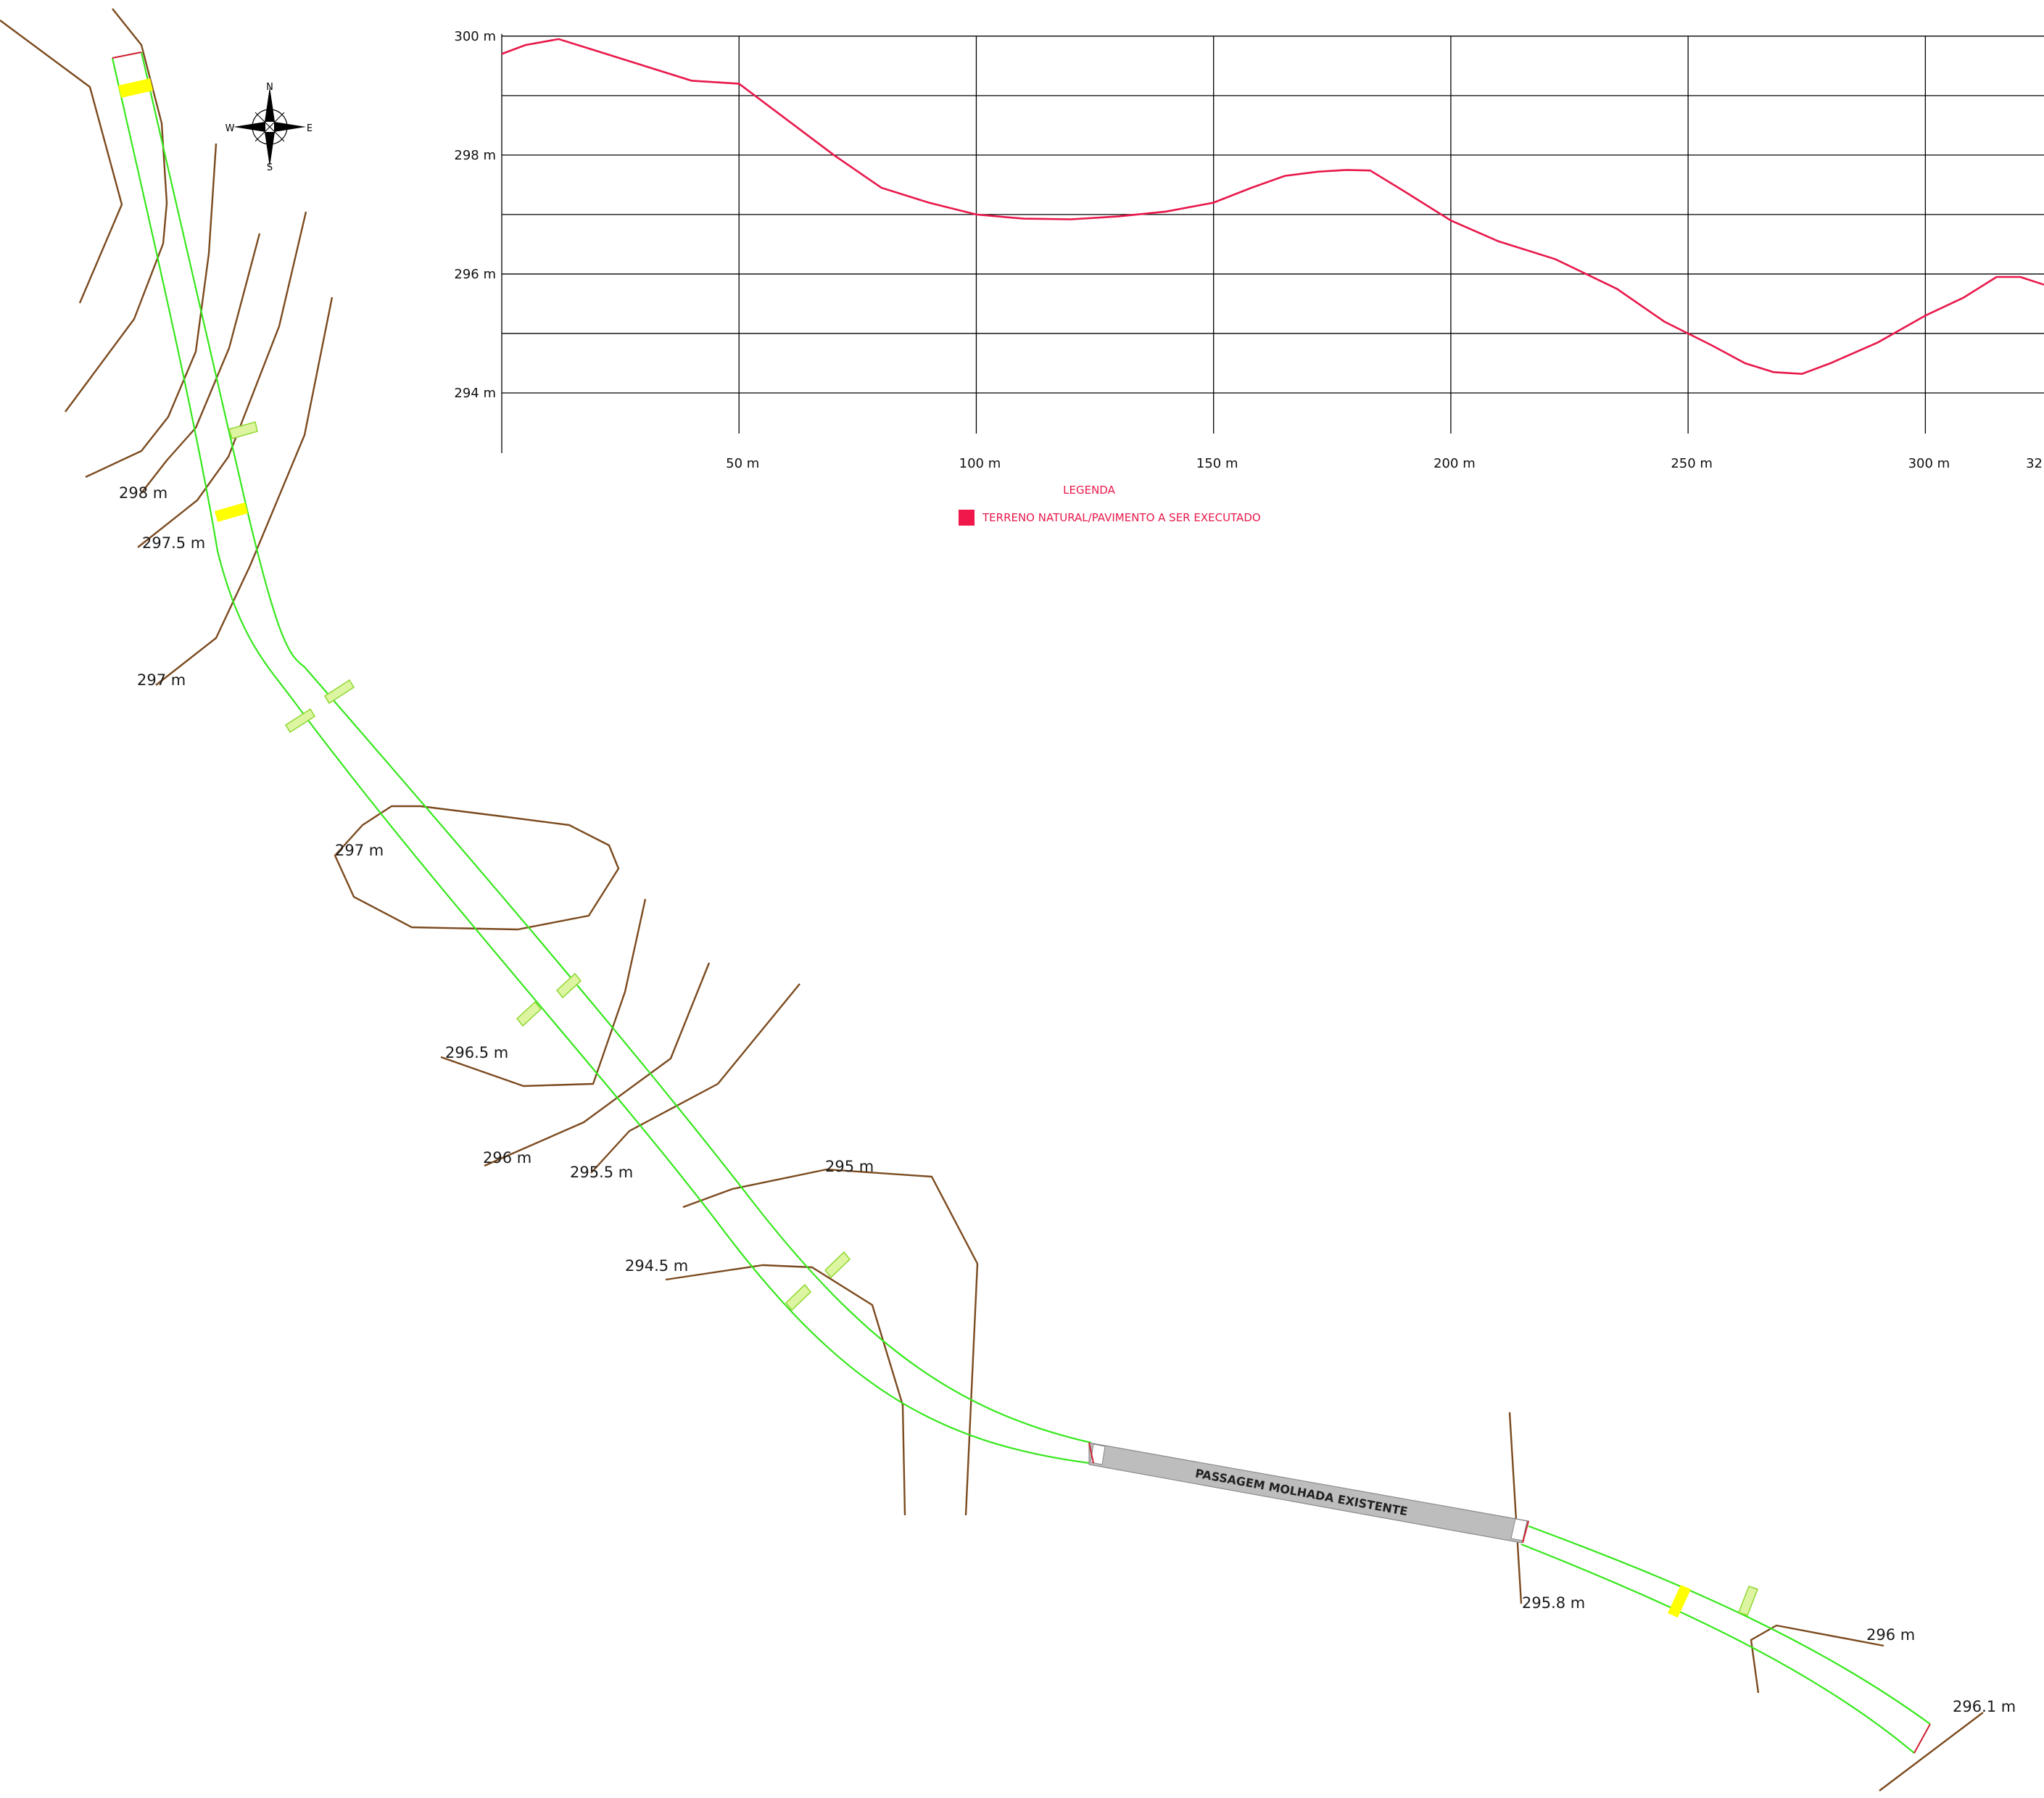 The height and width of the screenshot is (1798, 2044). I want to click on contour-label-c296a: 296 m, so click(507, 1158).